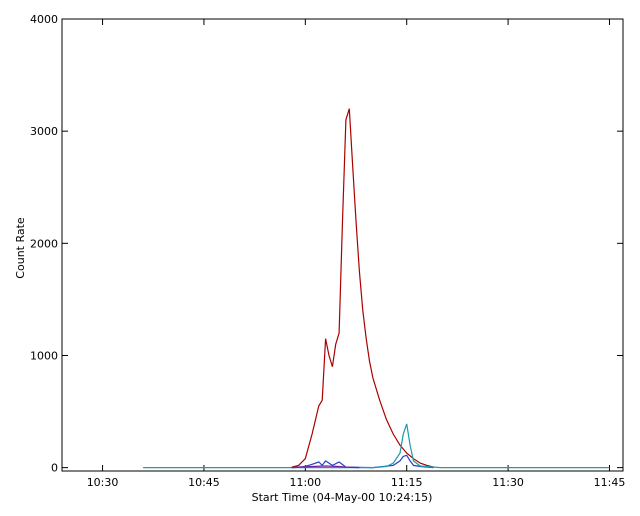 The width and height of the screenshot is (640, 516). What do you see at coordinates (20, 248) in the screenshot?
I see `y-axis-label: Count Rate` at bounding box center [20, 248].